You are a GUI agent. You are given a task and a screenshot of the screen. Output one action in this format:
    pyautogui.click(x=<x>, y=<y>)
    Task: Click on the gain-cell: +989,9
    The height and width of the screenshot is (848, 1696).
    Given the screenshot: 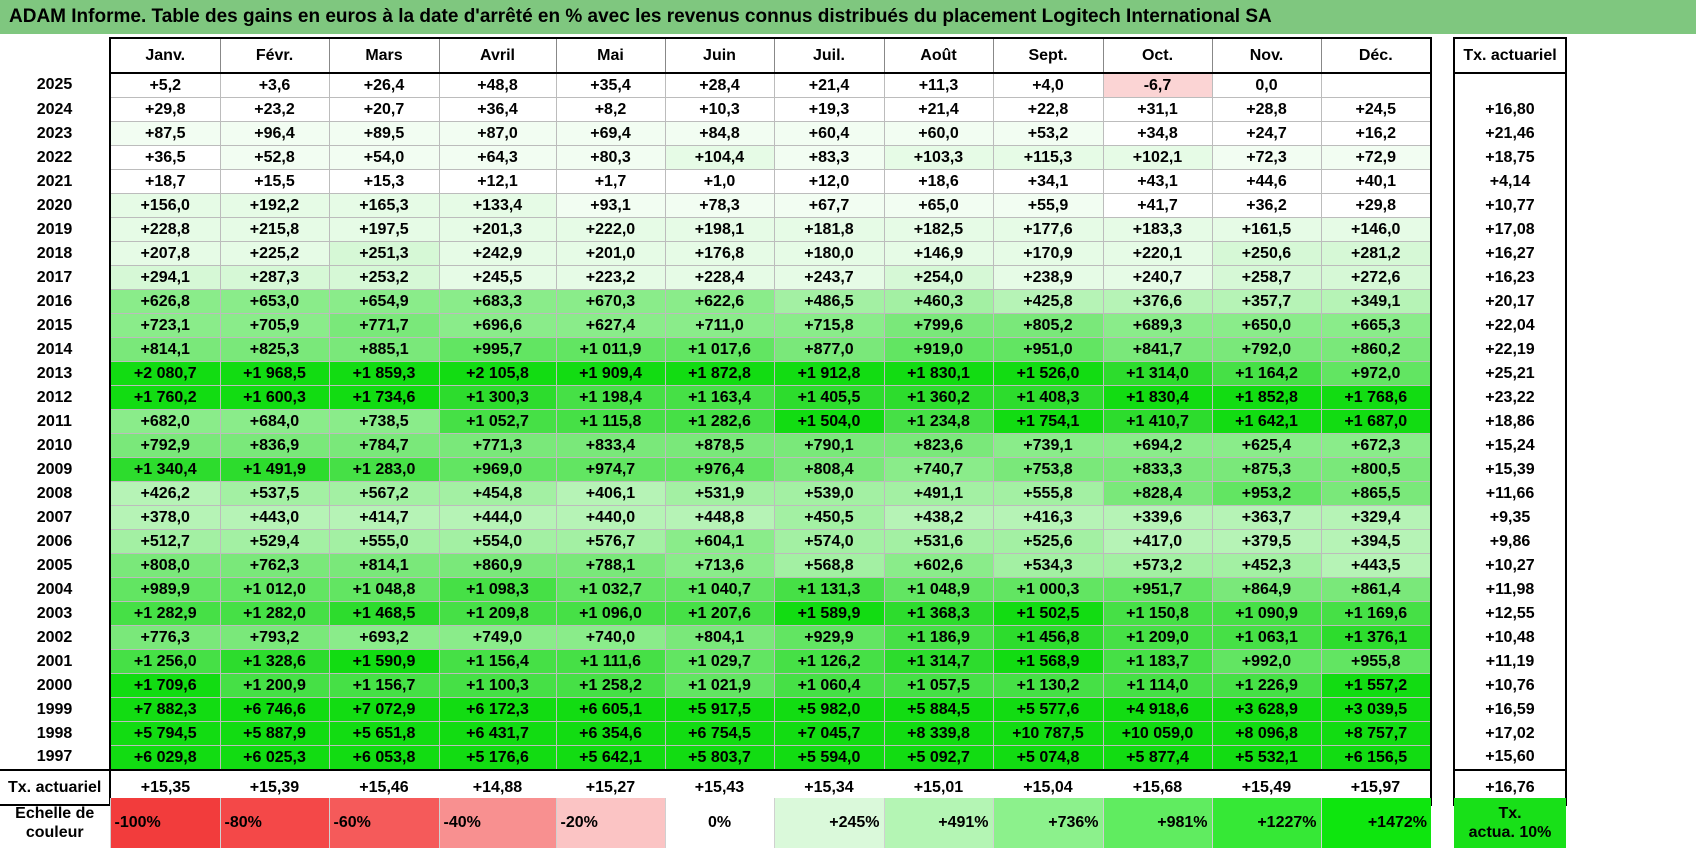 What is the action you would take?
    pyautogui.click(x=165, y=589)
    